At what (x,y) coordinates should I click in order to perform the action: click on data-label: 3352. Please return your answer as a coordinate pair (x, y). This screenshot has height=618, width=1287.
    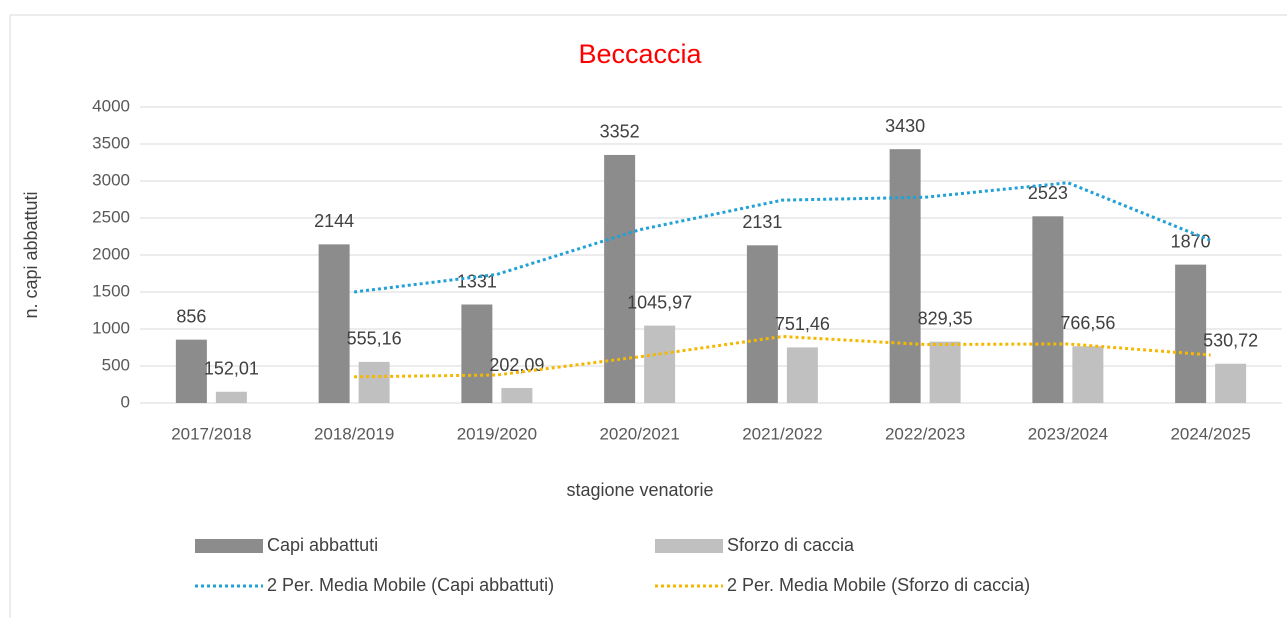
    Looking at the image, I should click on (620, 132).